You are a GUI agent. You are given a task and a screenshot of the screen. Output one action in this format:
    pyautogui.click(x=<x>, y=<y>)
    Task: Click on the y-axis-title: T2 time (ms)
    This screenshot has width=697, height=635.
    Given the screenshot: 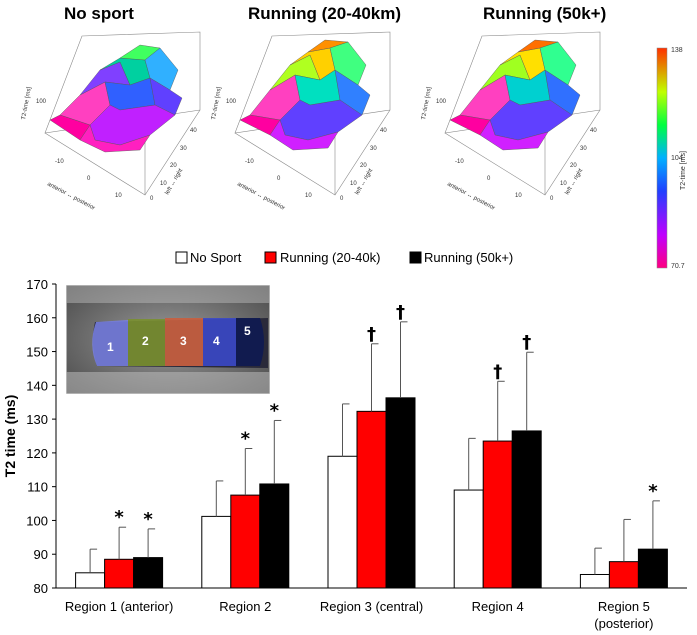 What is the action you would take?
    pyautogui.click(x=10, y=436)
    